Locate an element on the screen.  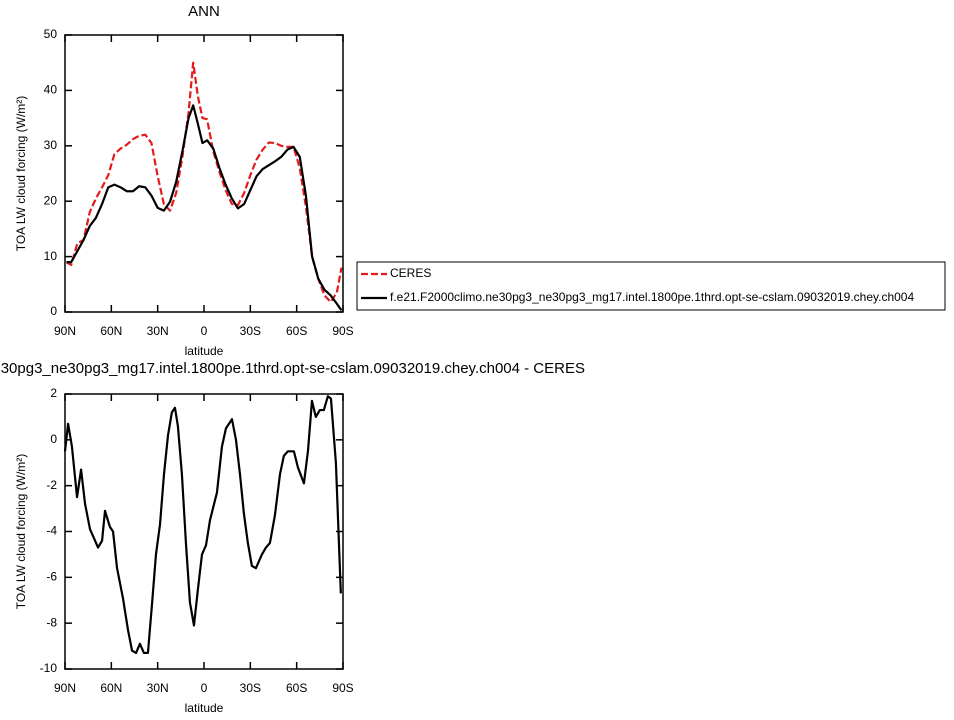
y-tick-label: -8 is located at coordinates (51, 622).